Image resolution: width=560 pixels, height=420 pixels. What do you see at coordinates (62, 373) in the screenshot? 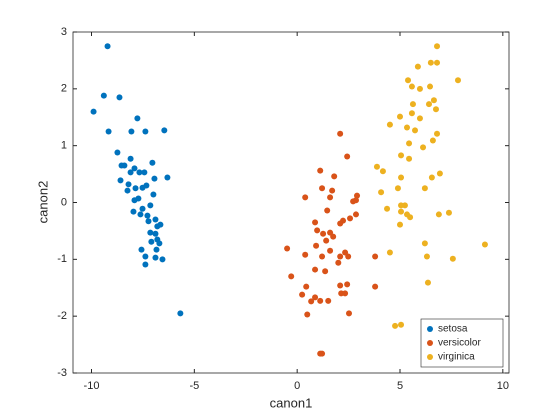
I see `y-tick-label: -3` at bounding box center [62, 373].